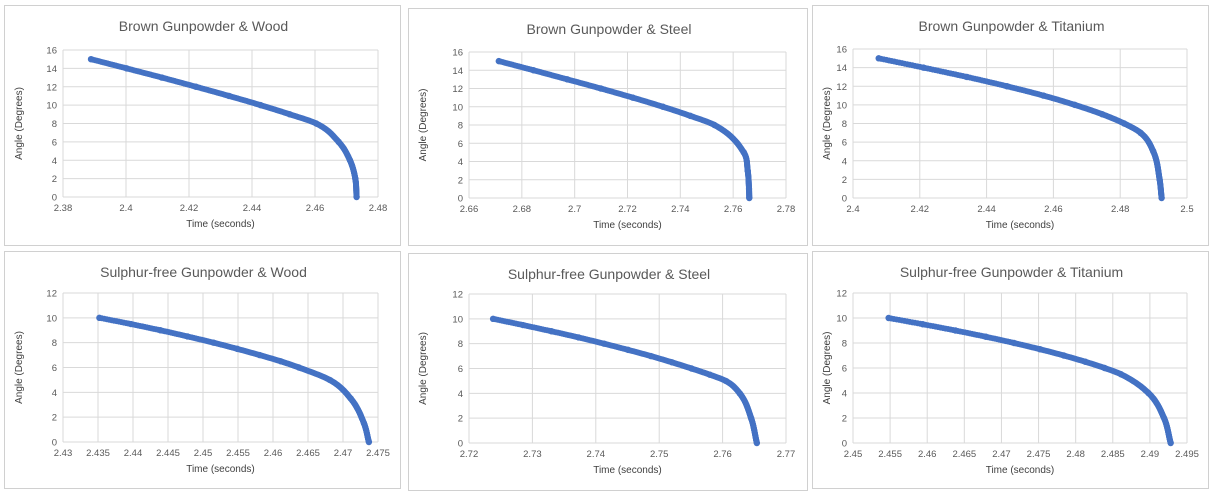  I want to click on x-tick-label: 2.68, so click(522, 209).